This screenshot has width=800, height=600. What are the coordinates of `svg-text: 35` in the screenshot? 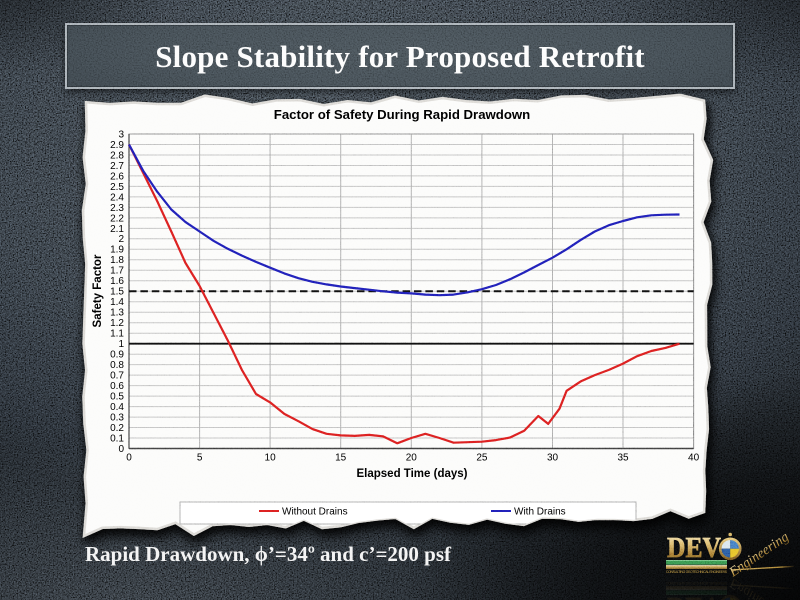 It's located at (623, 458).